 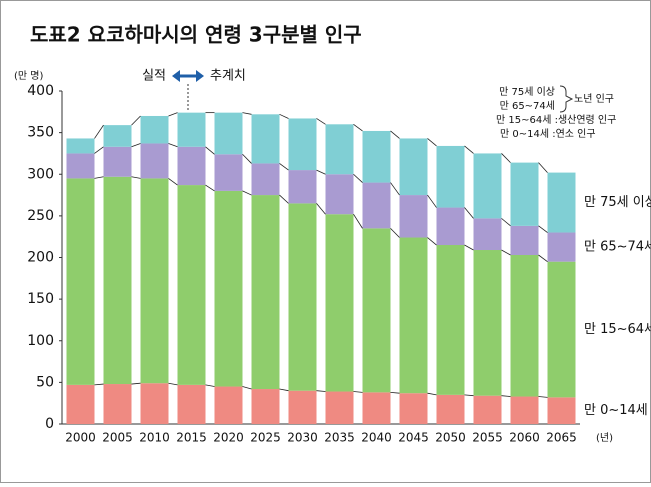 I want to click on y-tick-label: 100, so click(x=40, y=341).